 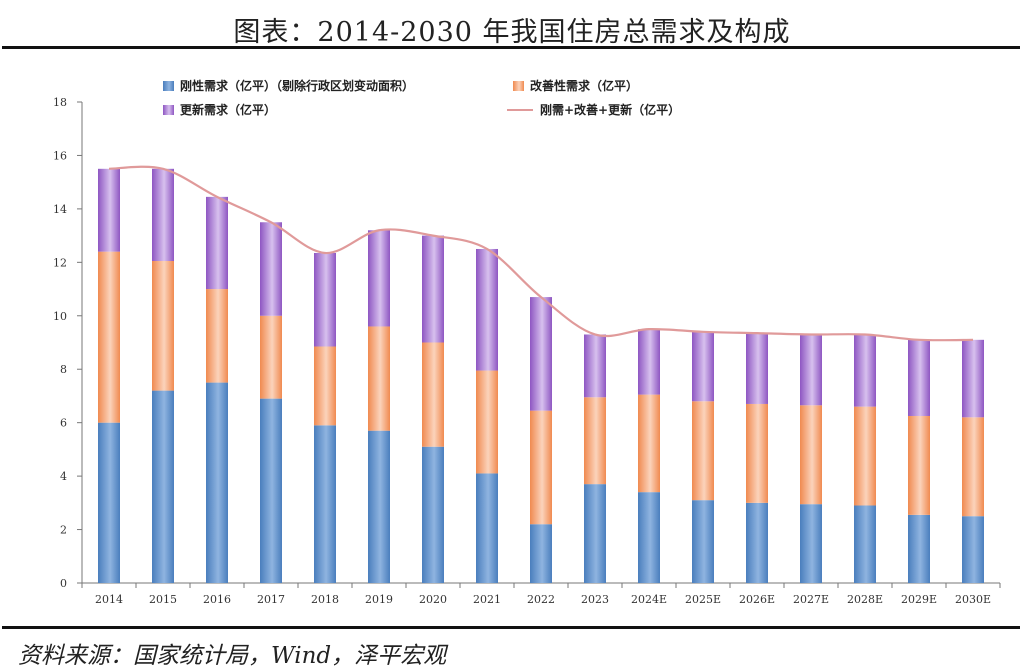 I want to click on legend-total: 刚需+改善+更新（亿平）, so click(x=593, y=109).